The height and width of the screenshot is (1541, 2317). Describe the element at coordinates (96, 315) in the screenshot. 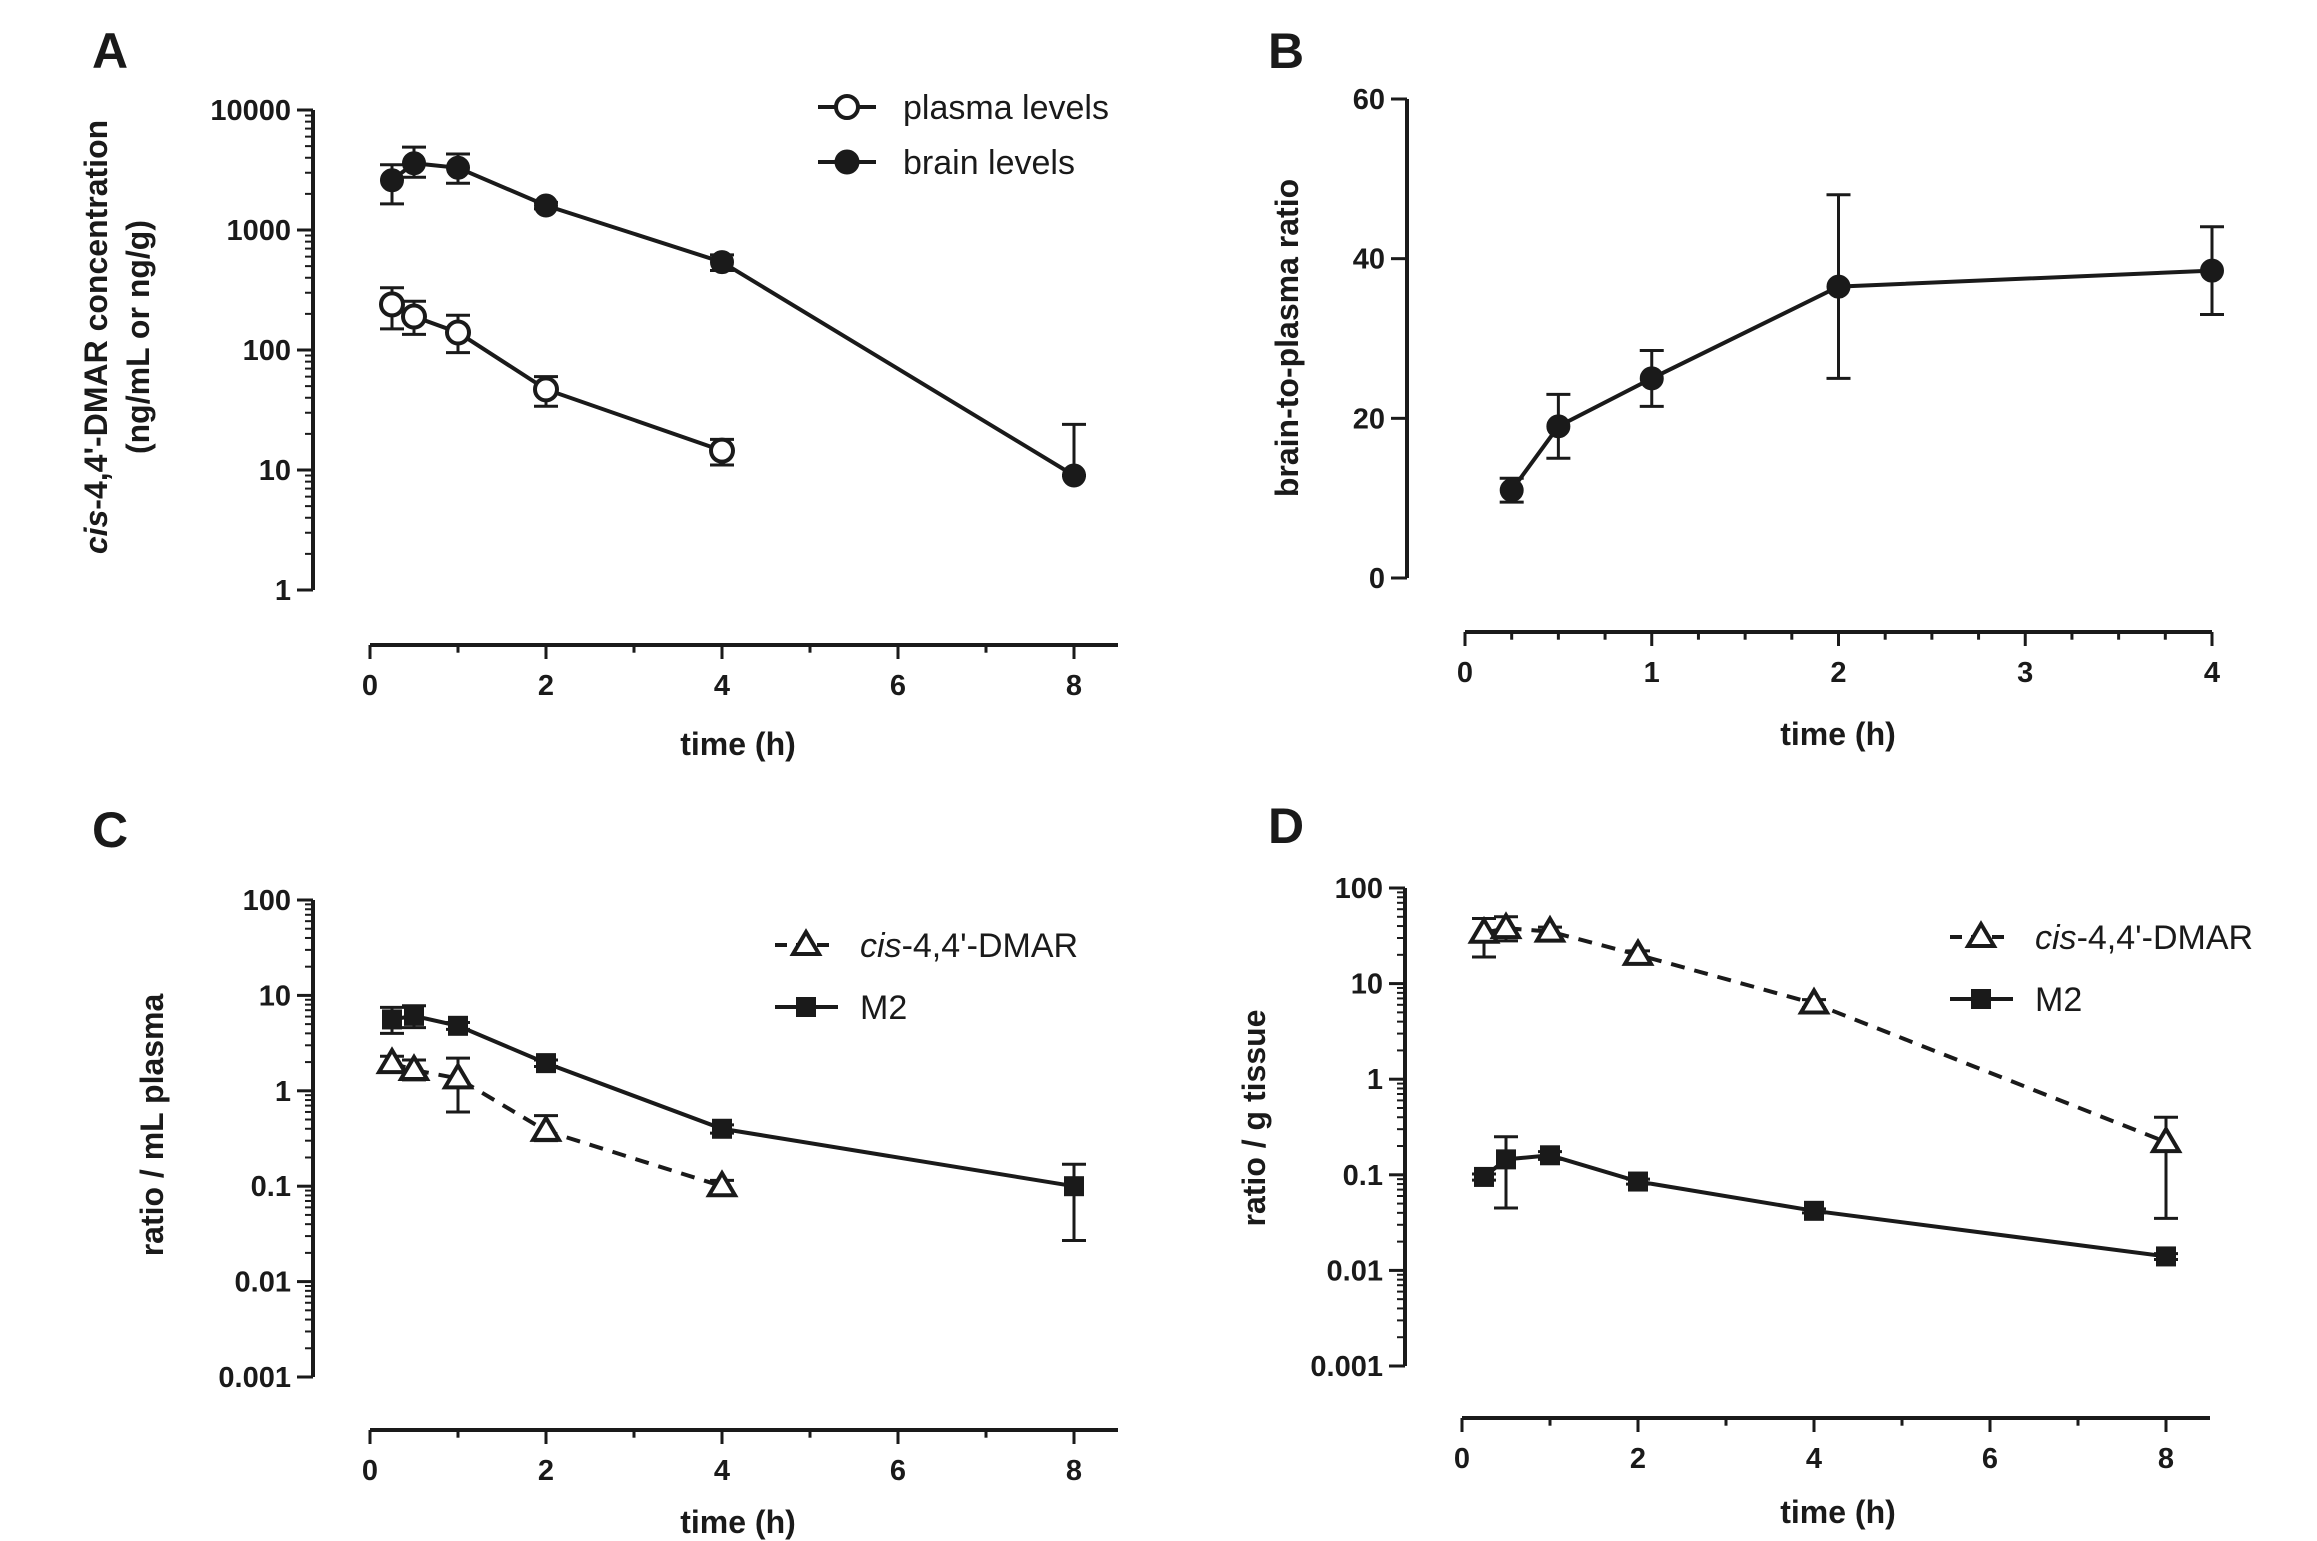

I see `y-axis-title-rest: -4,4'-DMAR concentration` at that location.